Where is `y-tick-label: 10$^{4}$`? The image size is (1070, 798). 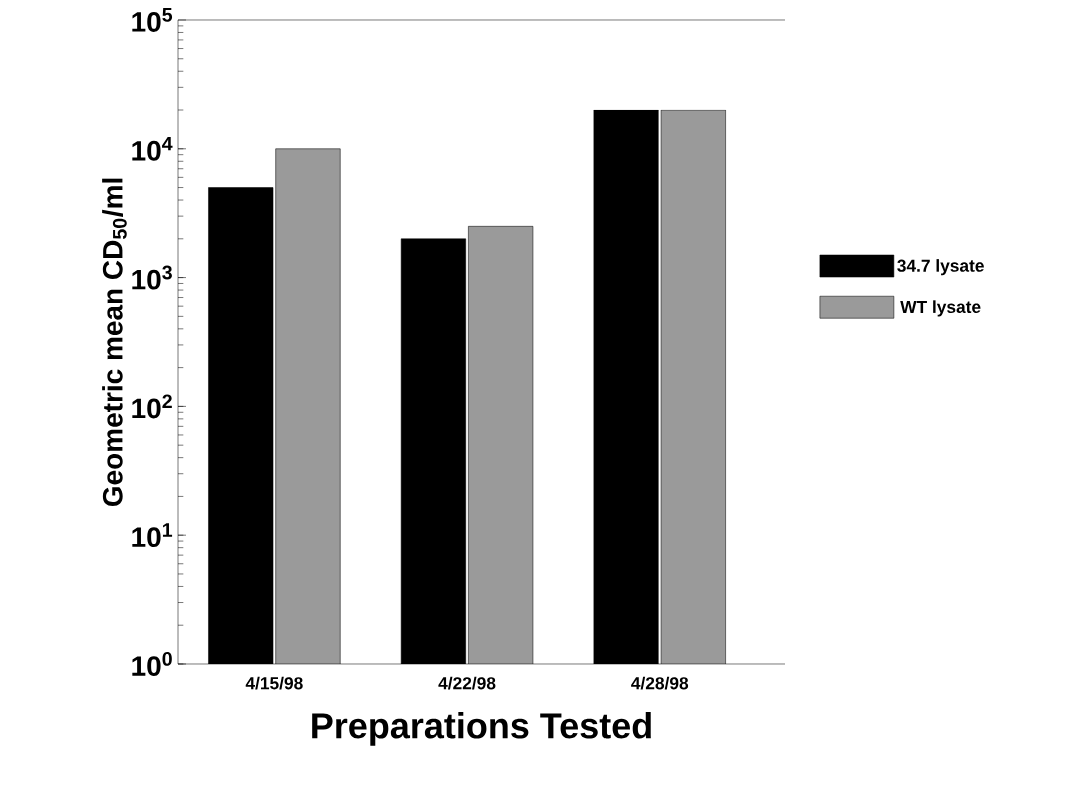
y-tick-label: 10$^{4}$ is located at coordinates (152, 148).